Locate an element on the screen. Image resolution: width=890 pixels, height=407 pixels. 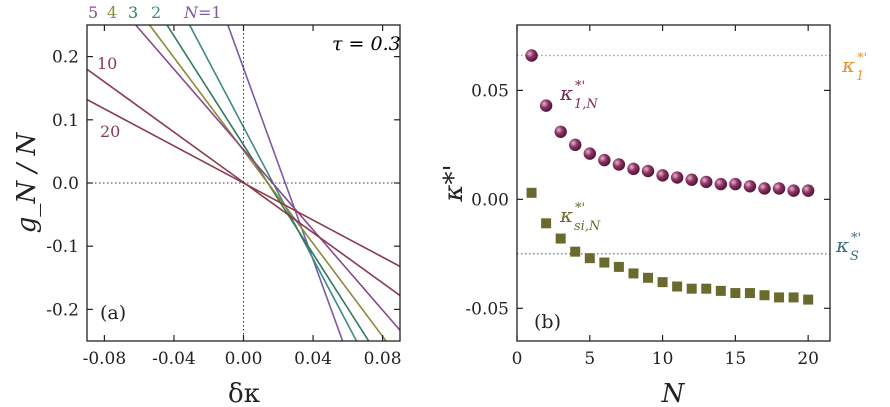
panel-a-label: (a) is located at coordinates (113, 313).